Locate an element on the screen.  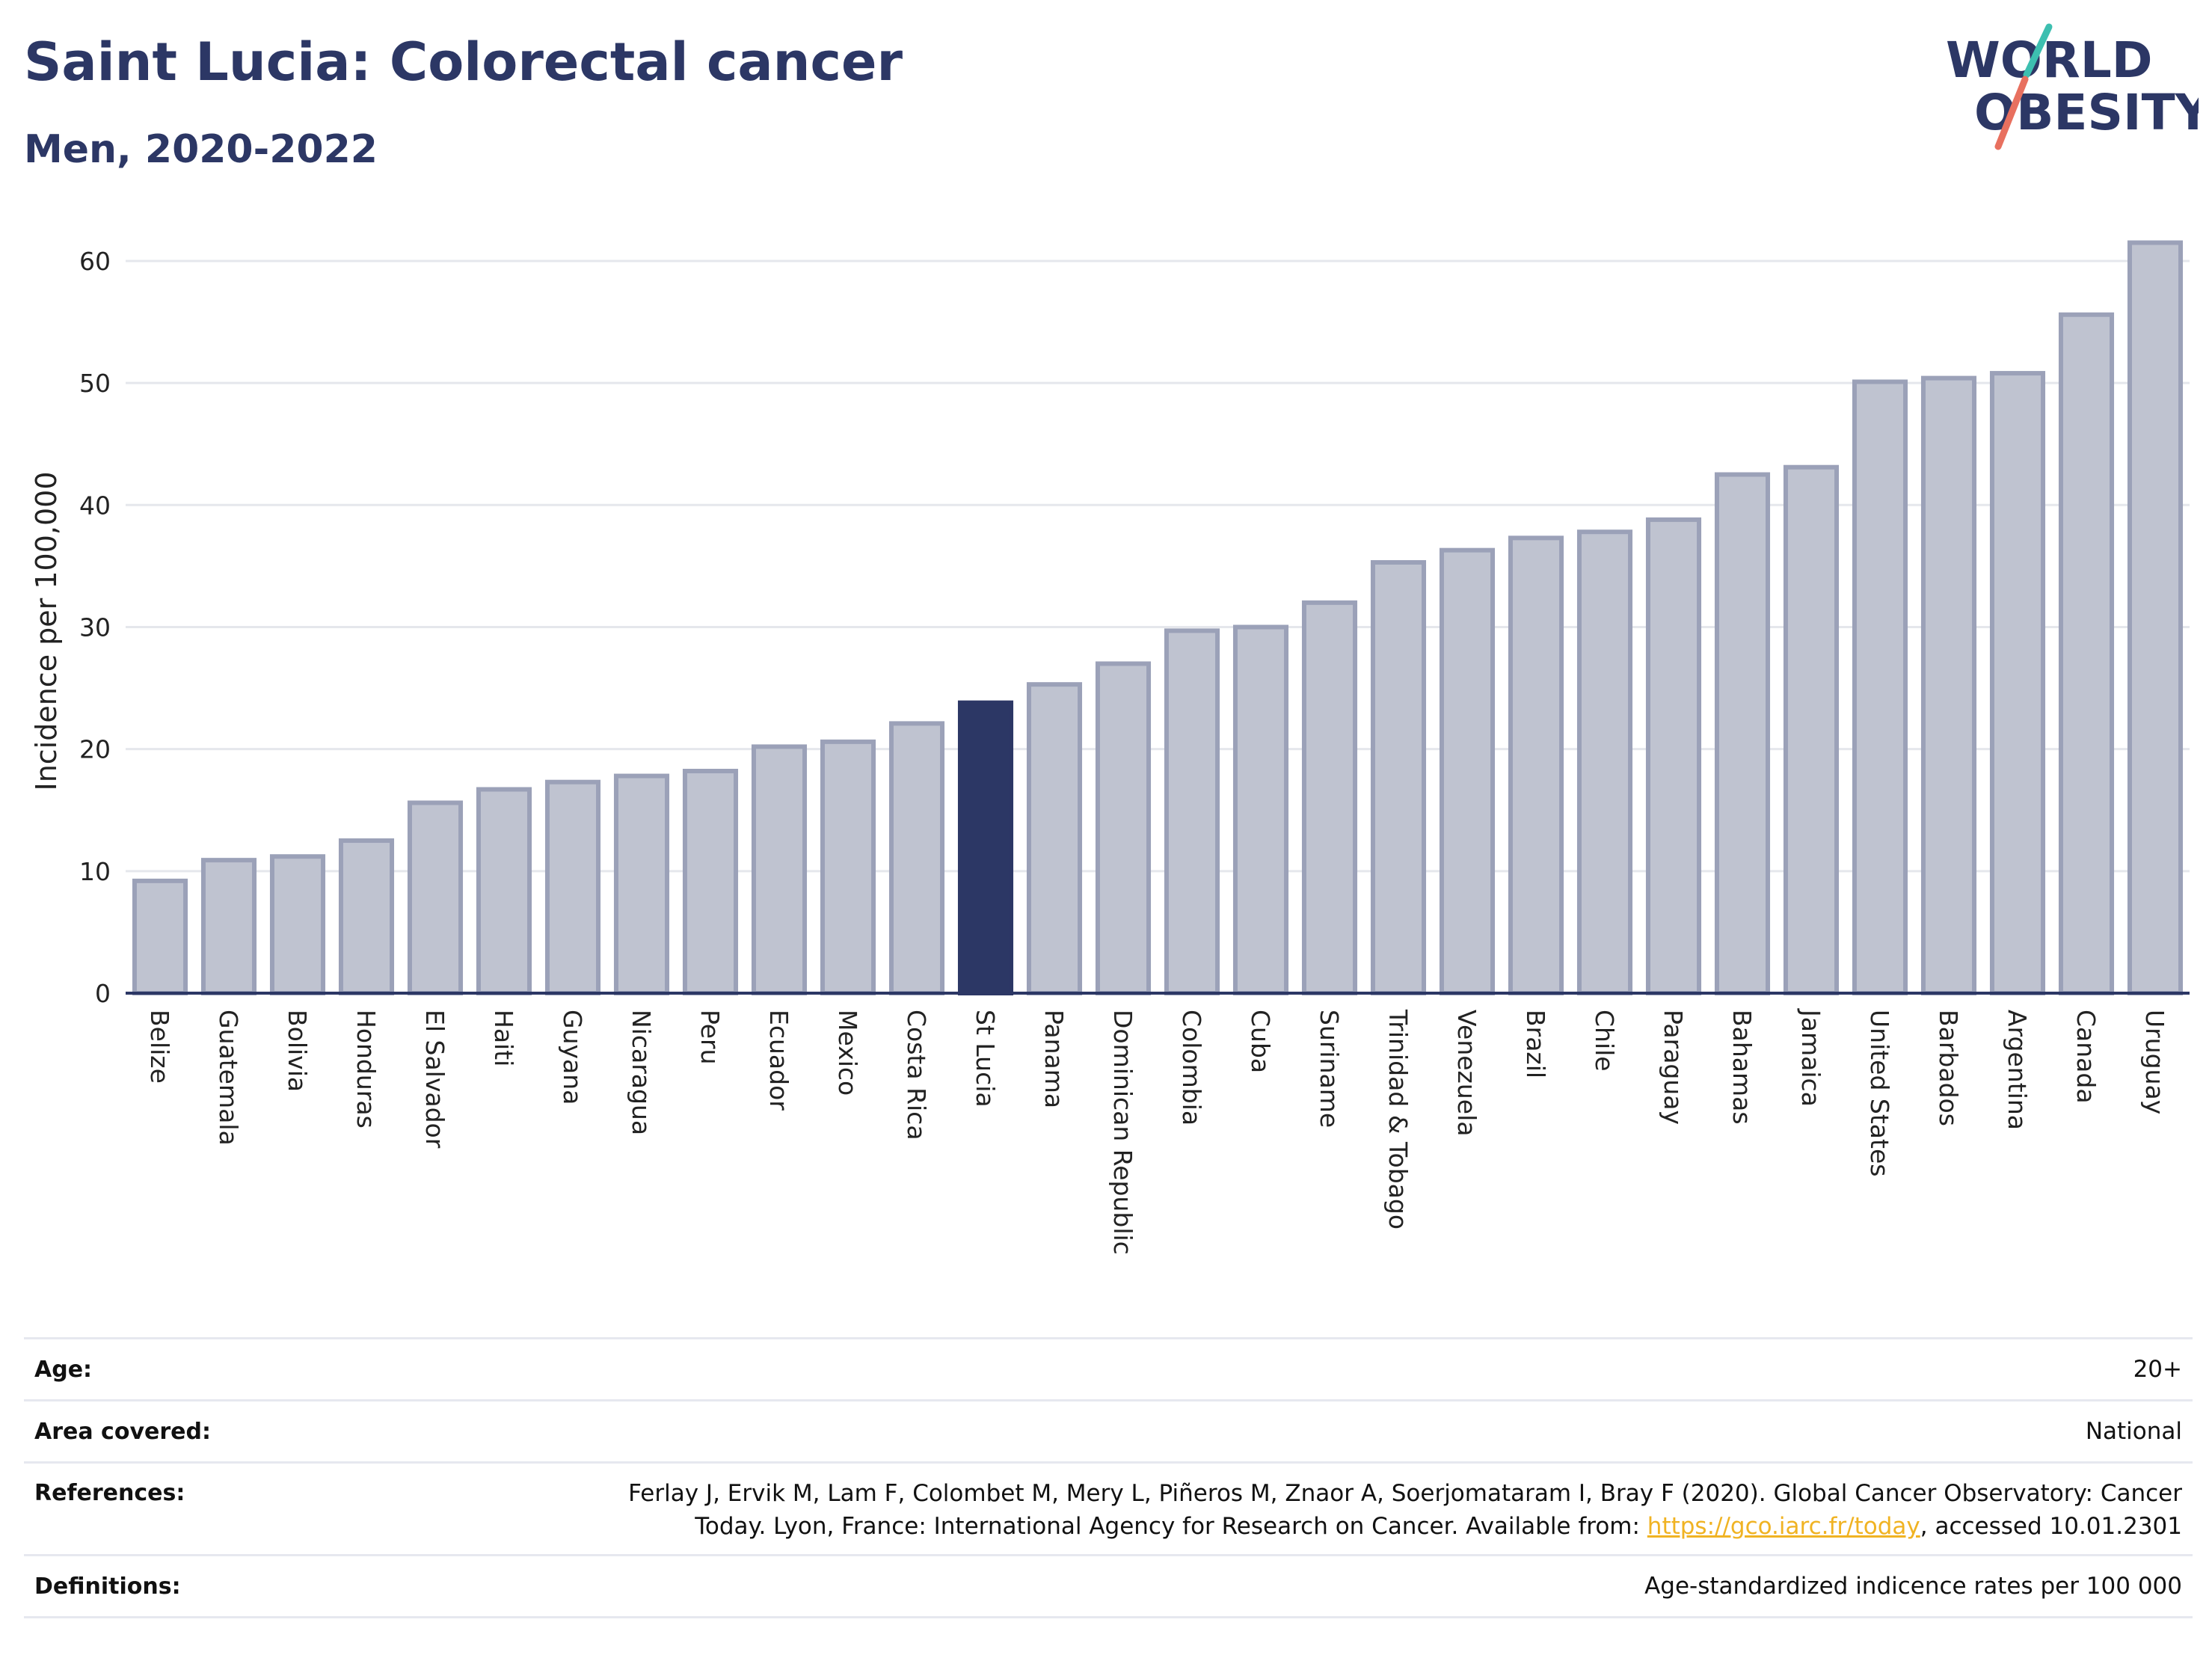
age-label: Age: is located at coordinates (63, 1369).